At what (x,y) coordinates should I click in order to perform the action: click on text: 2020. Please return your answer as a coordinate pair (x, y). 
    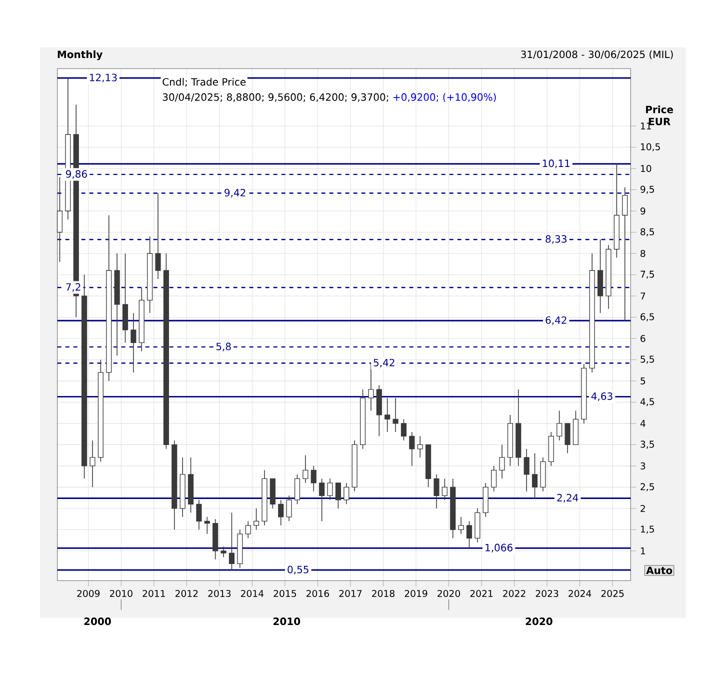
    Looking at the image, I should click on (539, 622).